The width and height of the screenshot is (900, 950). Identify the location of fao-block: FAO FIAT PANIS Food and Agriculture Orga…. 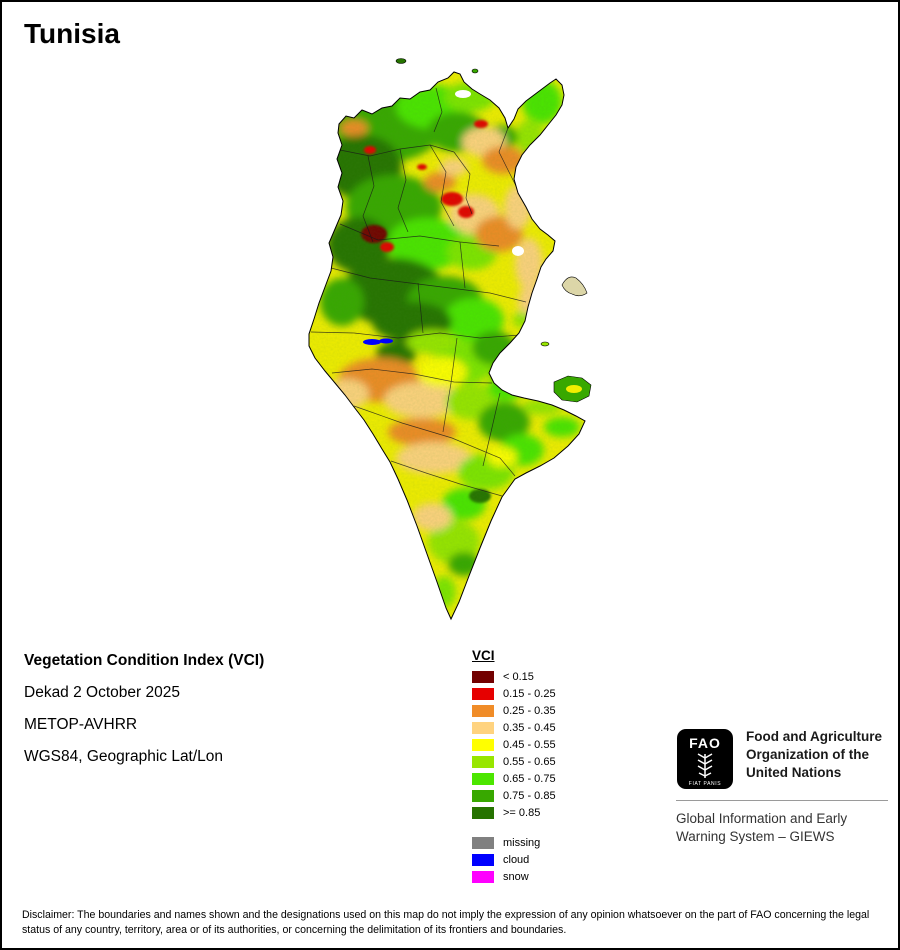
(782, 787).